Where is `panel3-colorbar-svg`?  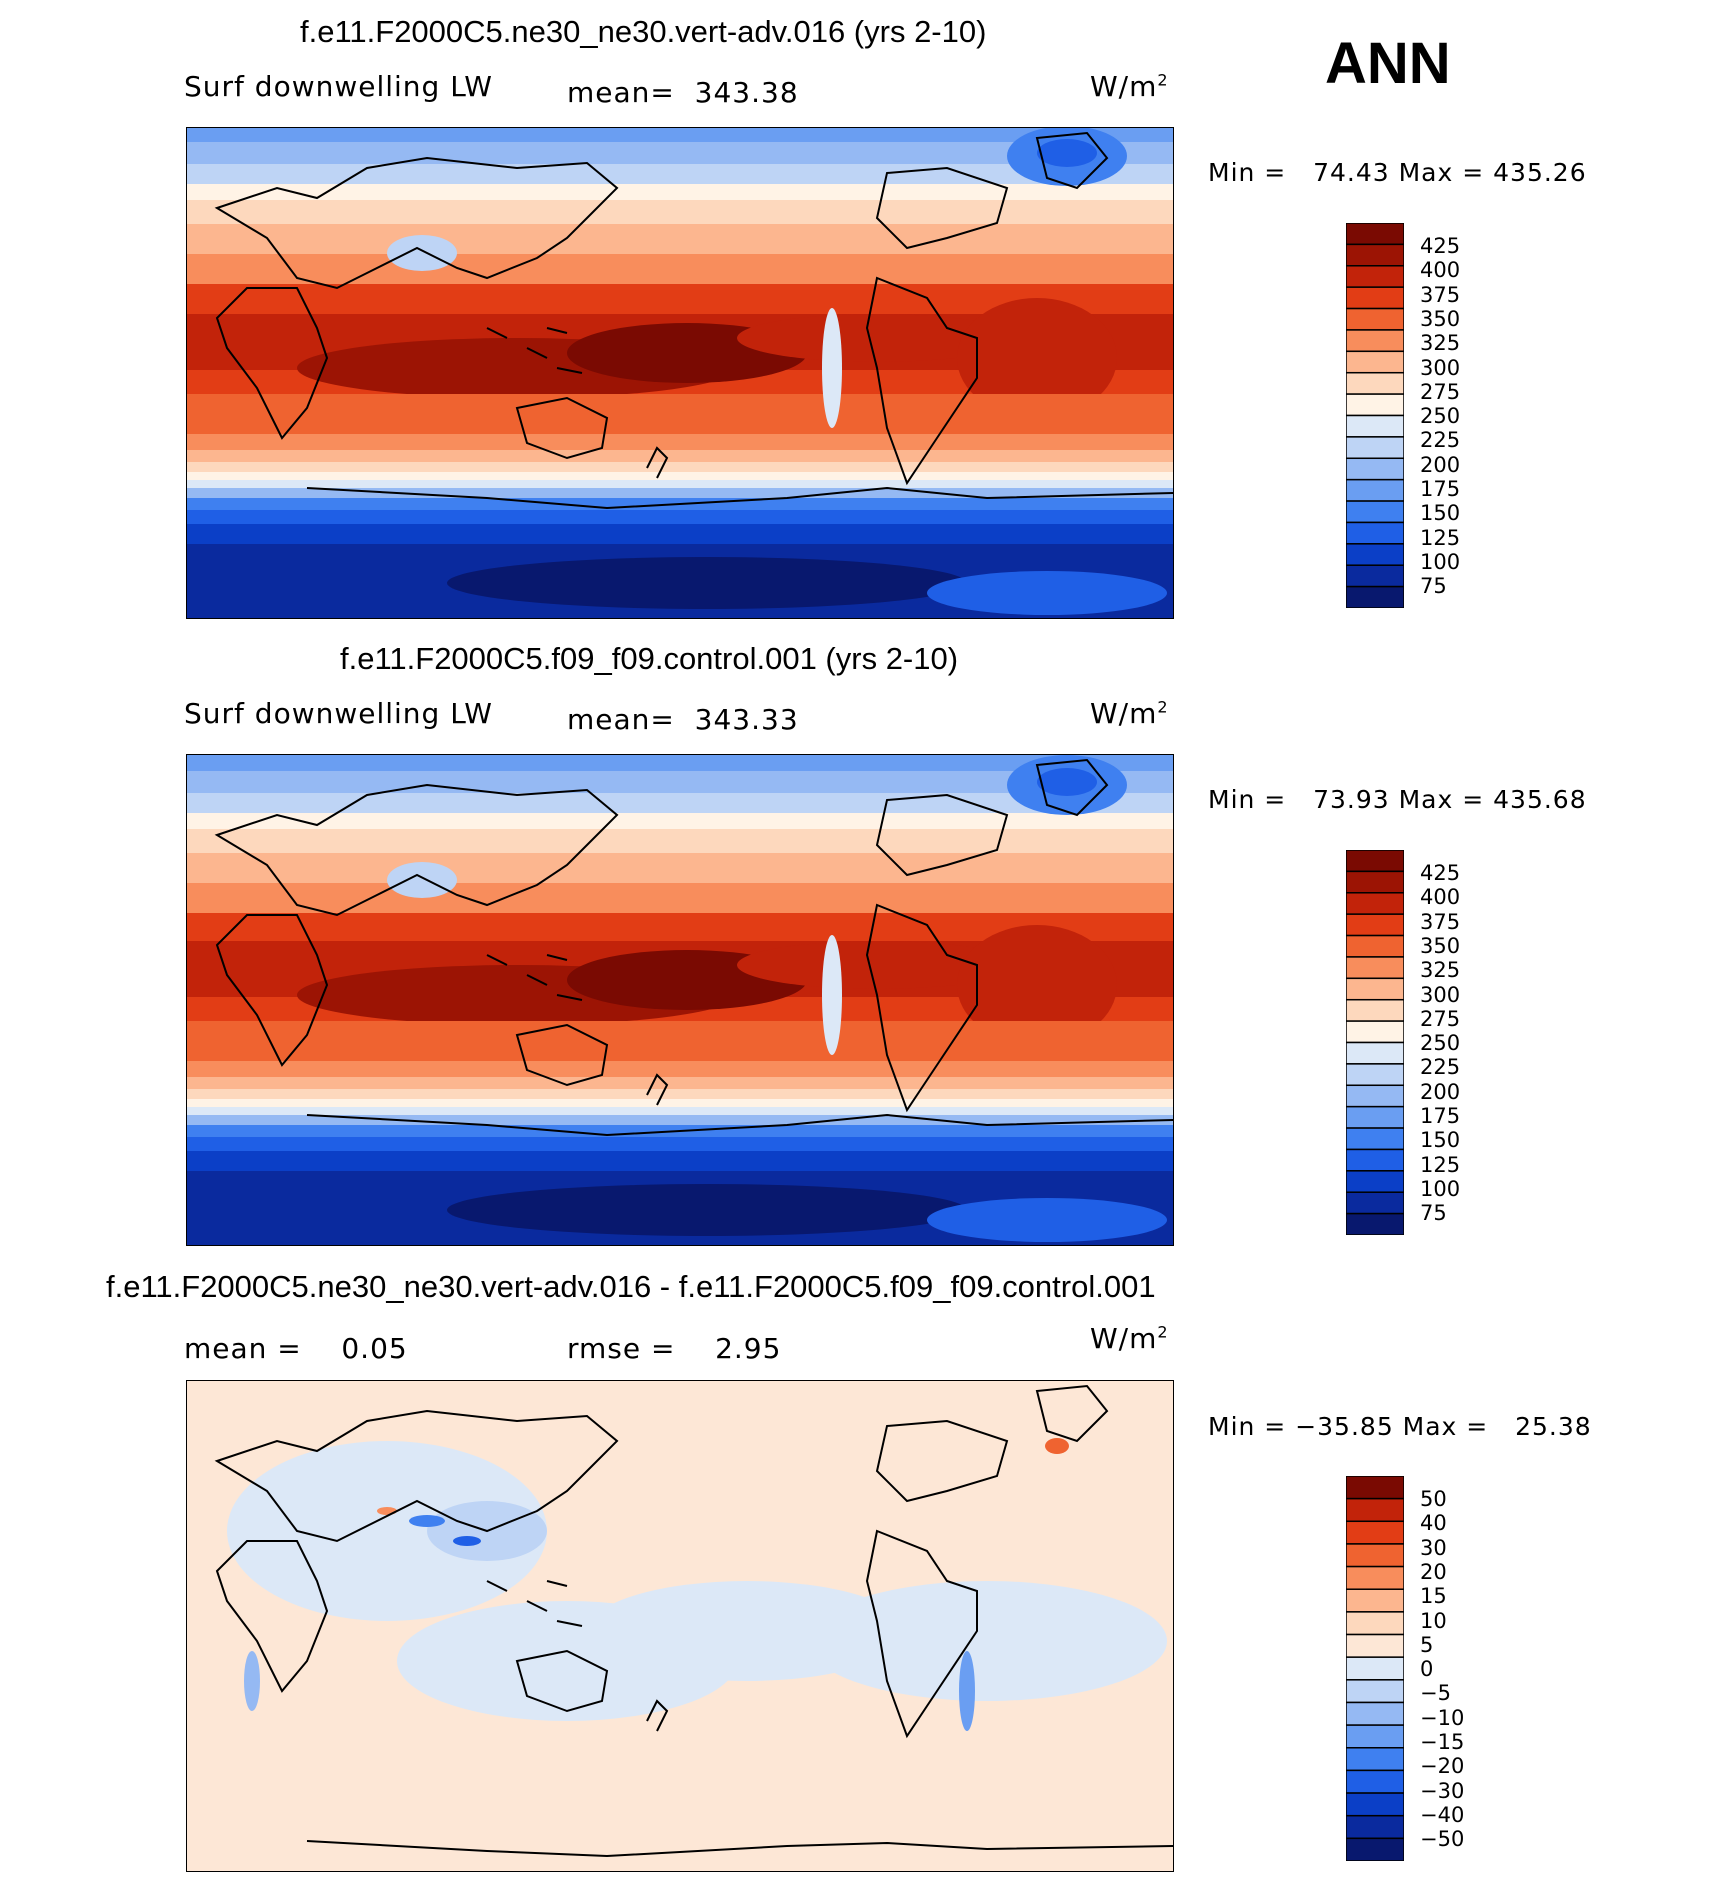
panel3-colorbar-svg is located at coordinates (1375, 1668).